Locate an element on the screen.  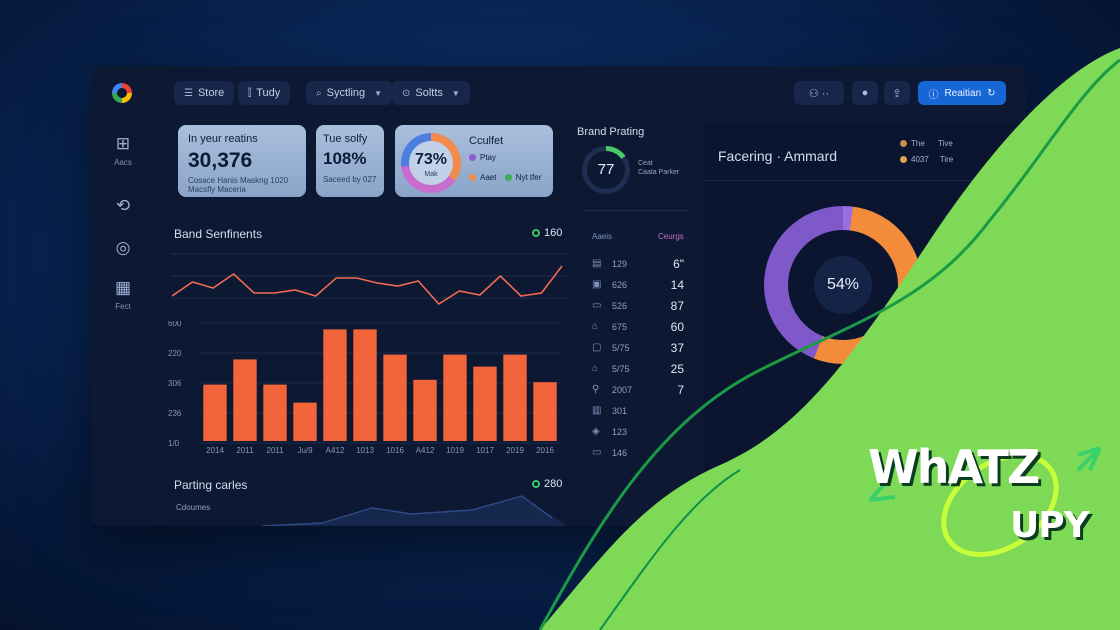
legend-item: Aaet Nyt tfer is located at coordinates (505, 177).